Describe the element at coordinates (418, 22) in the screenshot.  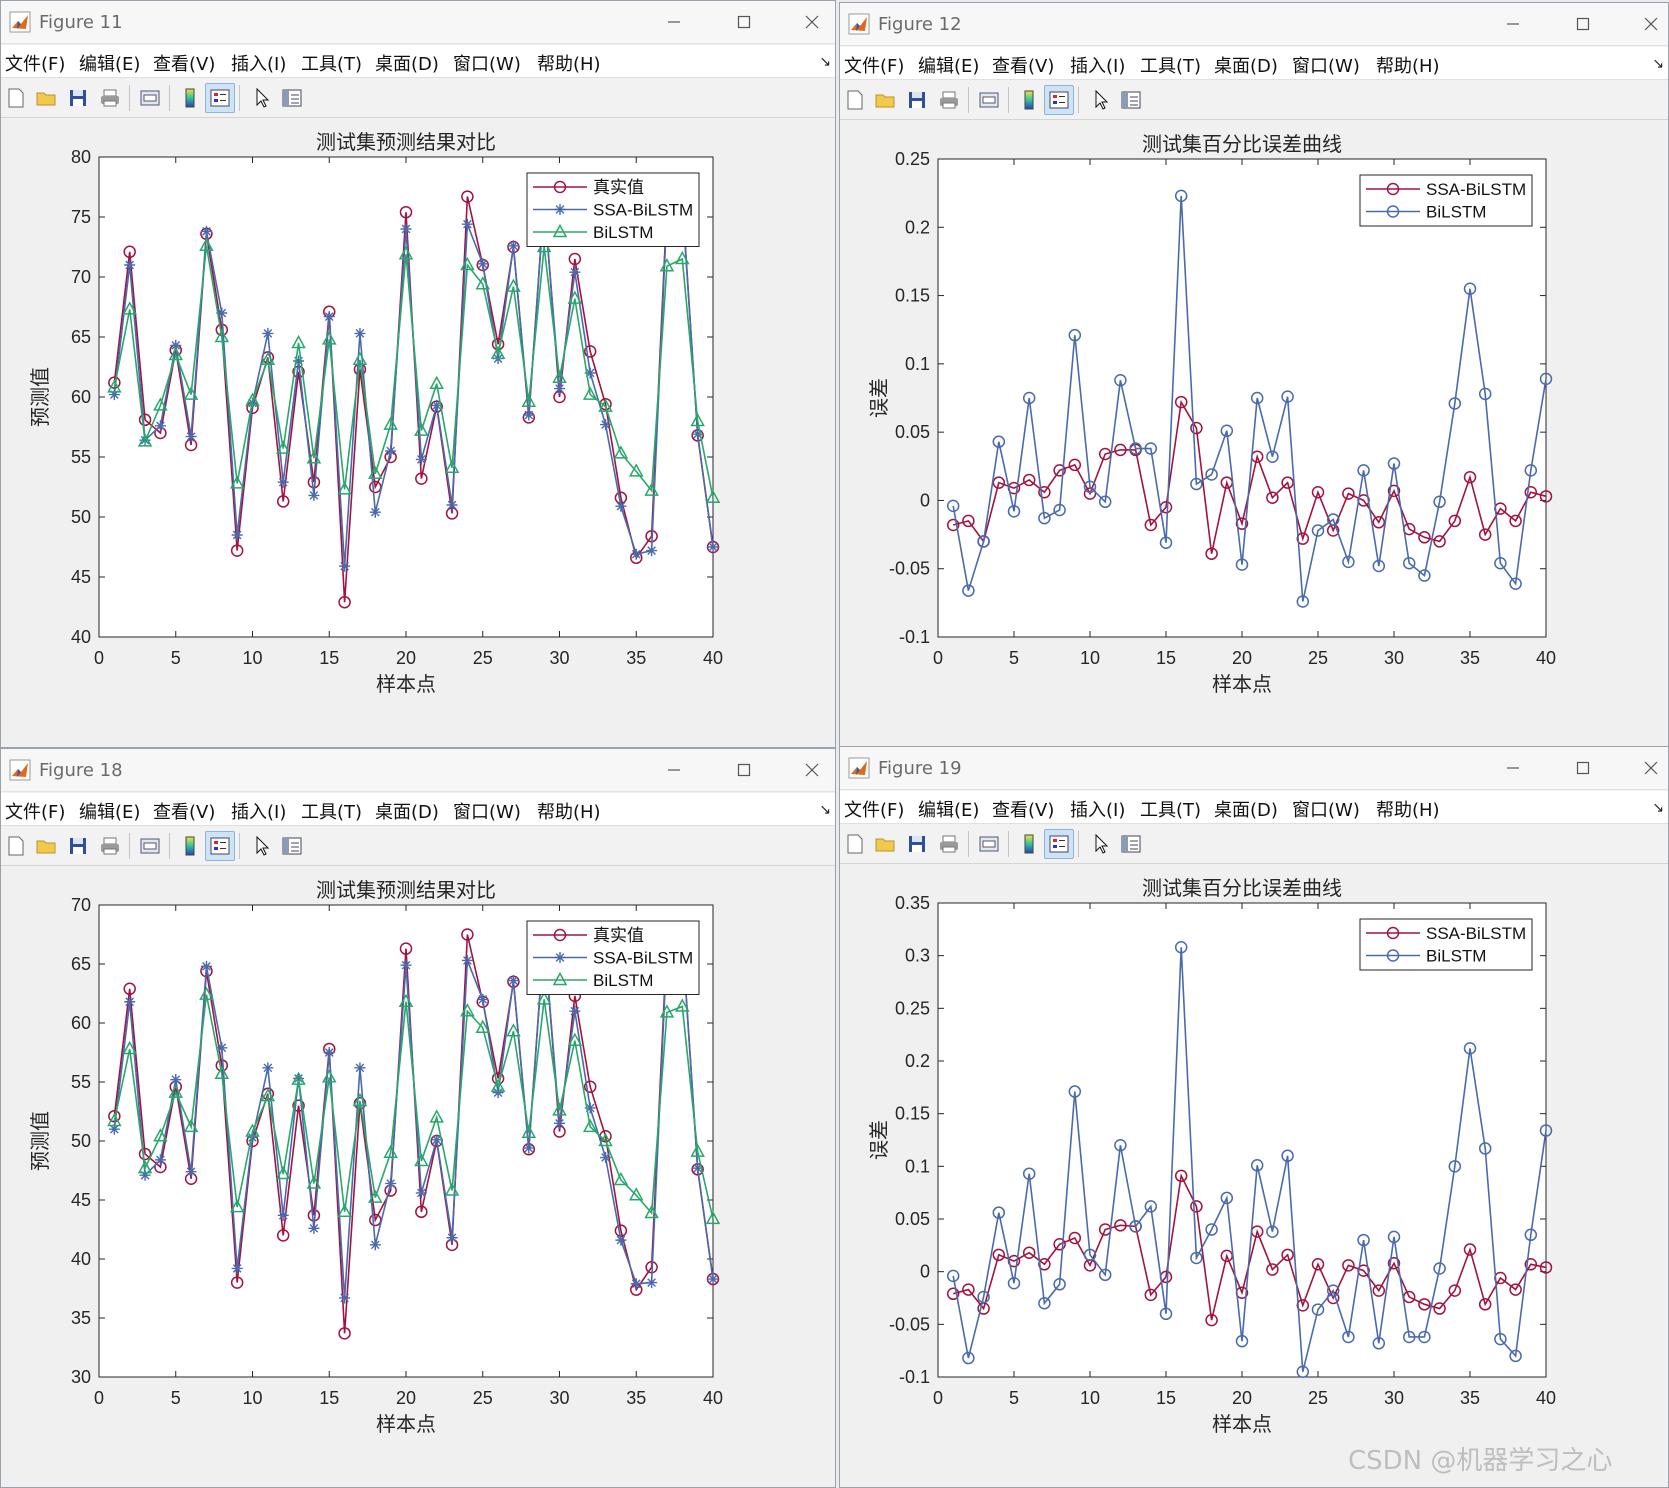
I see `title-bar: Figure 11` at that location.